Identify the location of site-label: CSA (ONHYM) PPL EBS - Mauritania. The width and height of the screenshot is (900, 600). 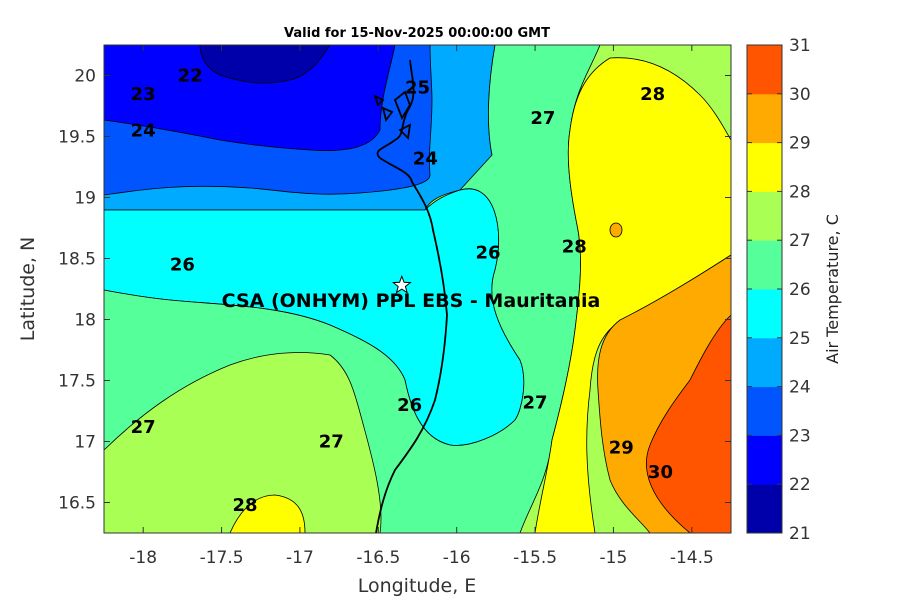
(411, 301).